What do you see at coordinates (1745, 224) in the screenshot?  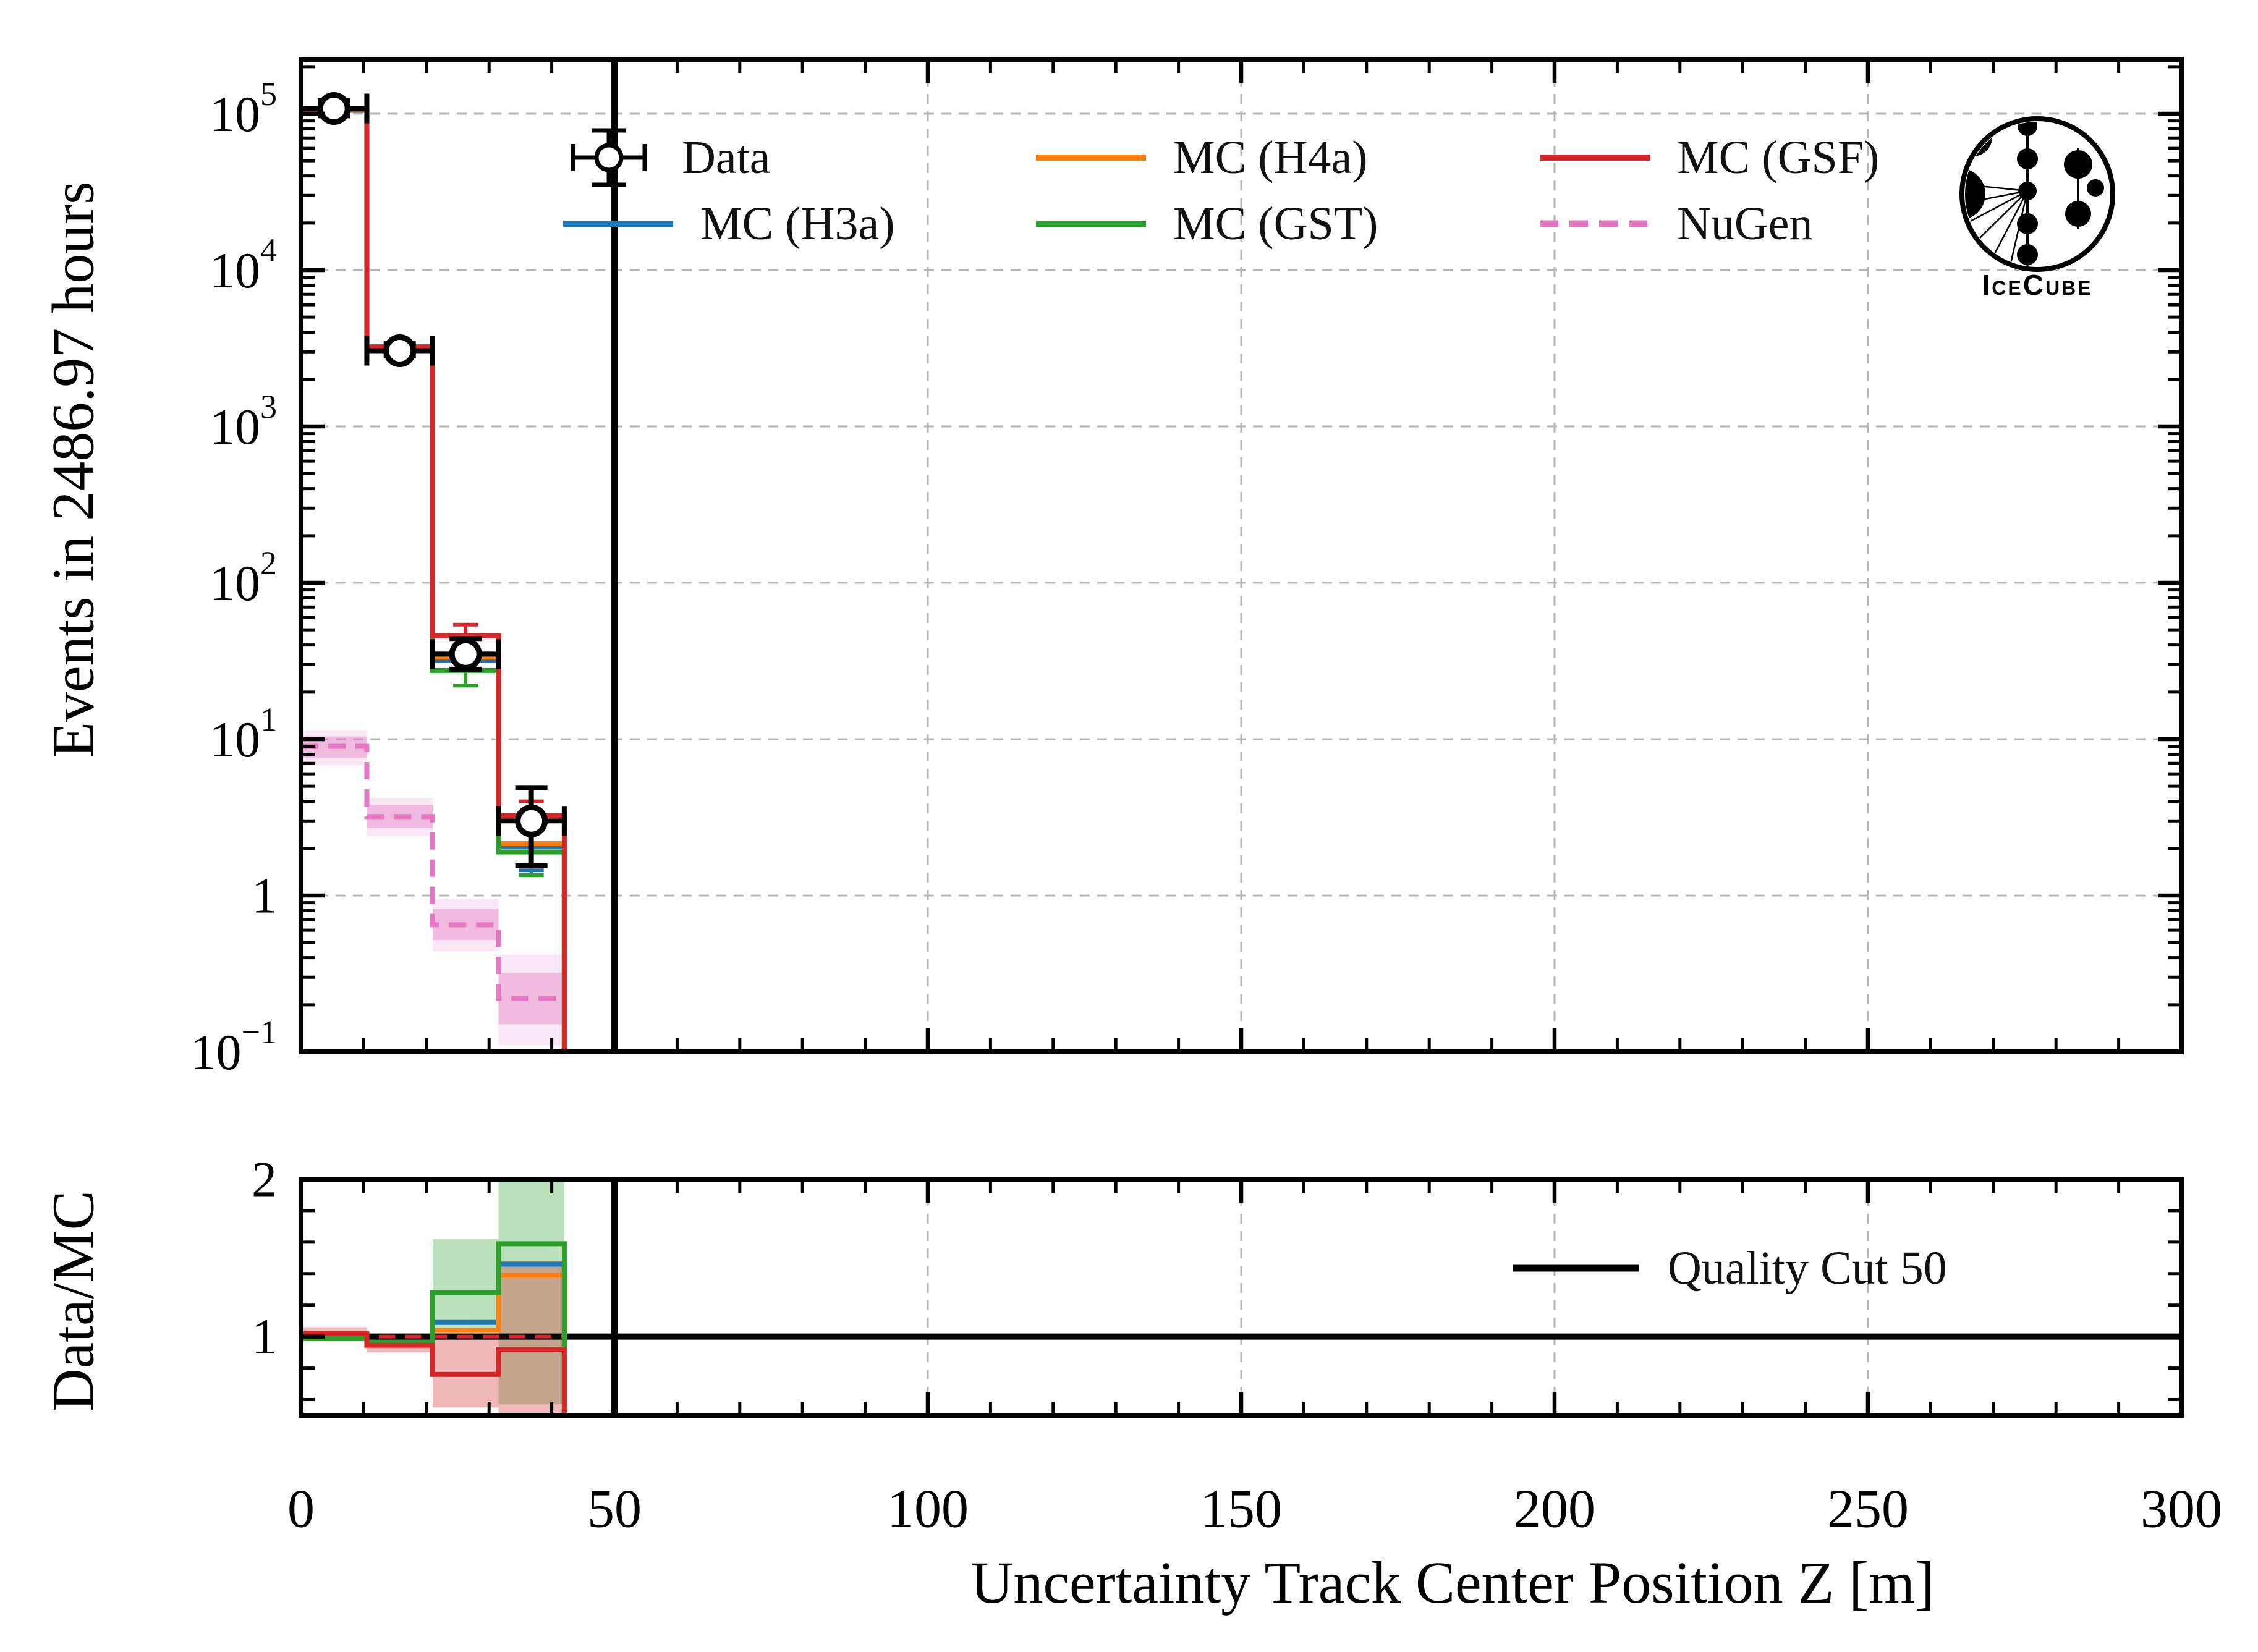 I see `legend-label-nugen: NuGen` at bounding box center [1745, 224].